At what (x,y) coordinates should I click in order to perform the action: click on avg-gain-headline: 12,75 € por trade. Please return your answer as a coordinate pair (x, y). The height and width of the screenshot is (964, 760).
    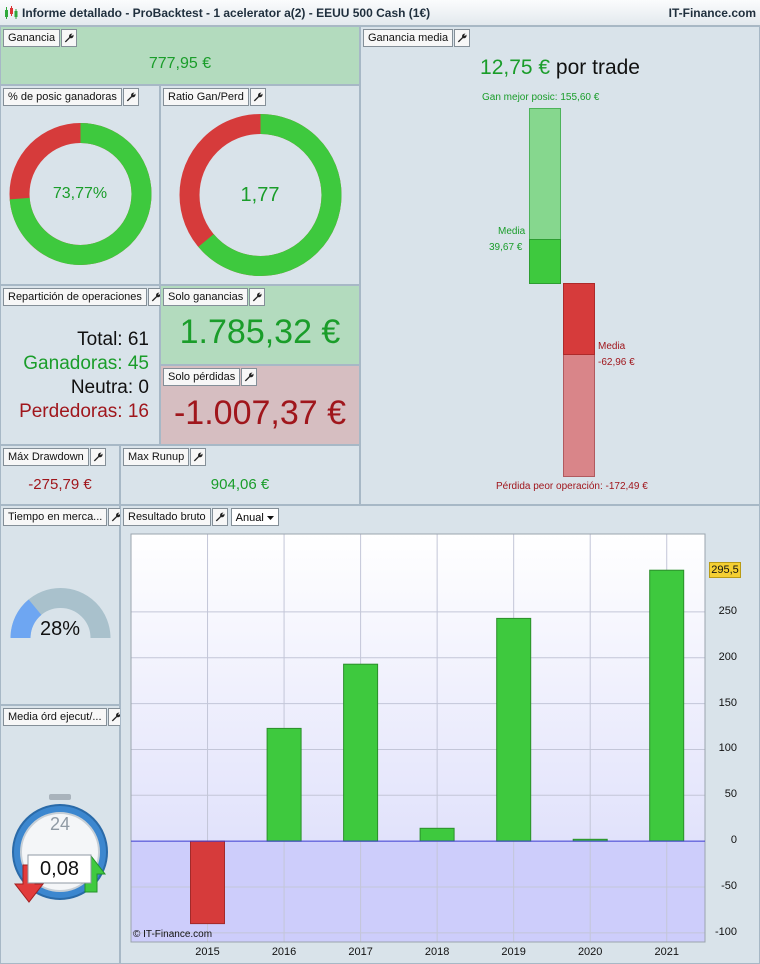
    Looking at the image, I should click on (560, 68).